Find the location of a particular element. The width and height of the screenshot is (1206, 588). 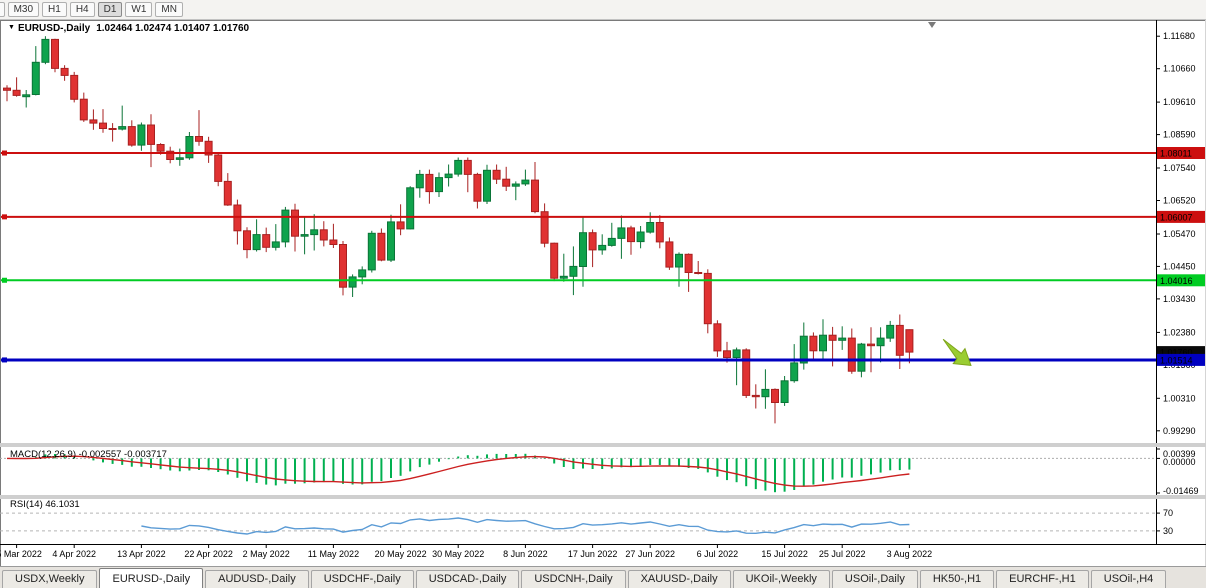

svg-text: 1.07540 is located at coordinates (1179, 168).